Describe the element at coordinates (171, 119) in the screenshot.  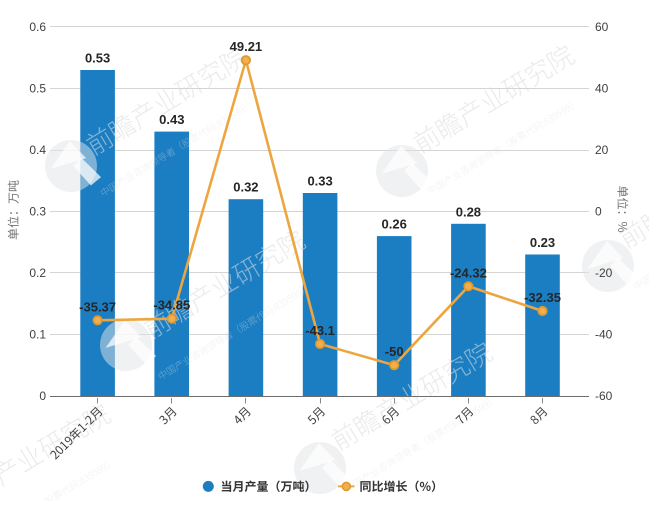
I see `svg-text: 0.43` at that location.